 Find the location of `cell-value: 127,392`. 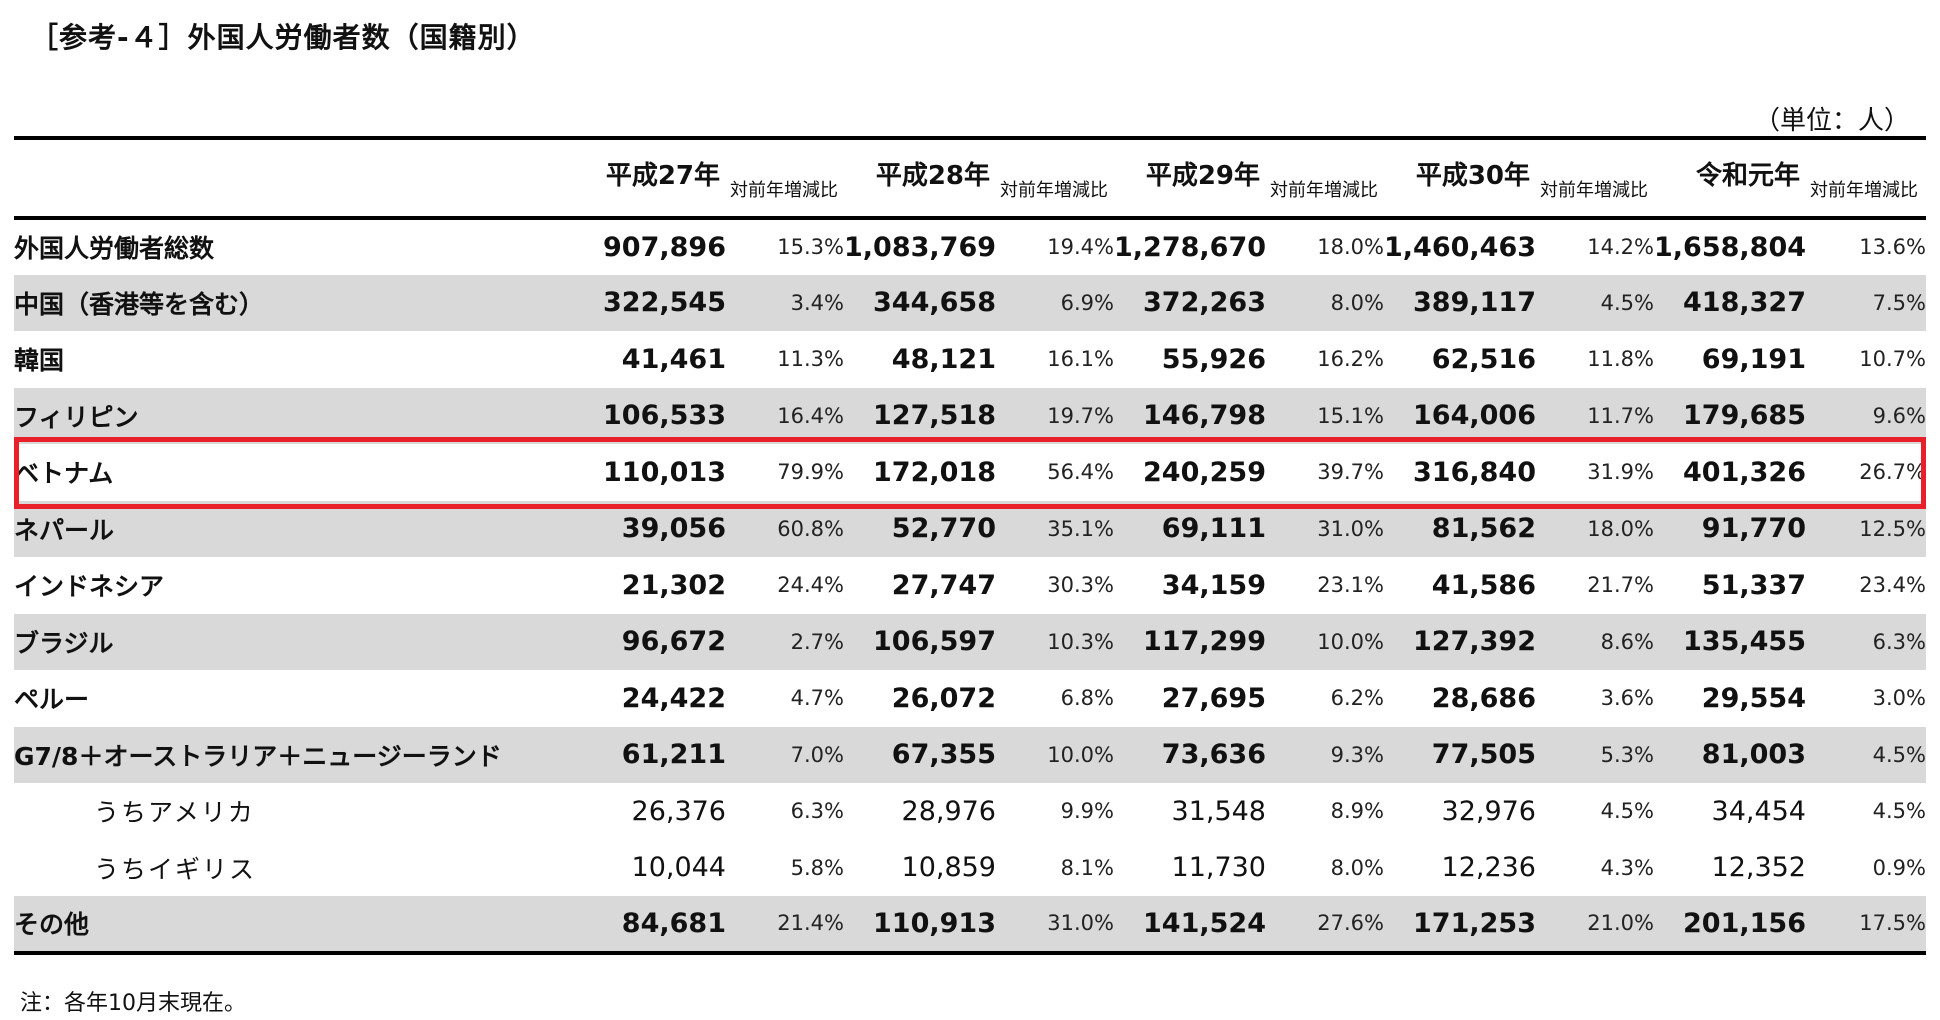

cell-value: 127,392 is located at coordinates (1474, 642).